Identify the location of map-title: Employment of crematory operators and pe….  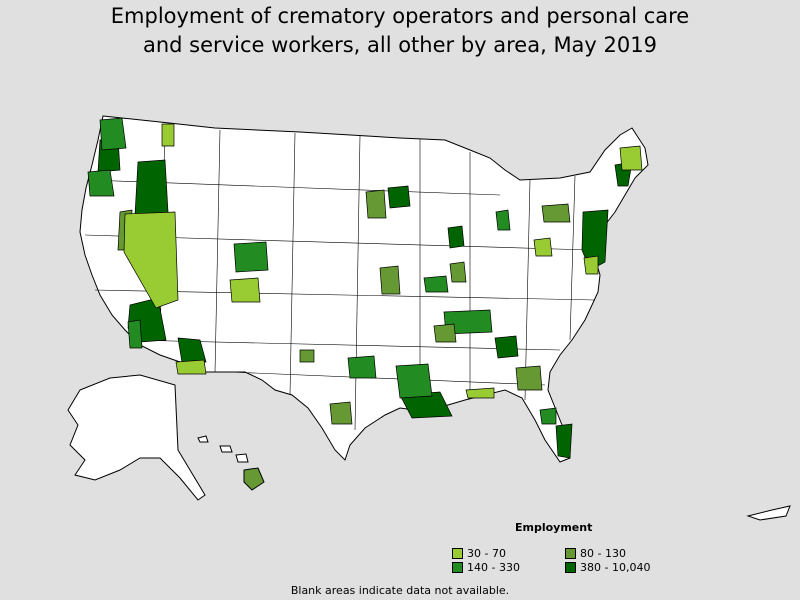
(400, 31).